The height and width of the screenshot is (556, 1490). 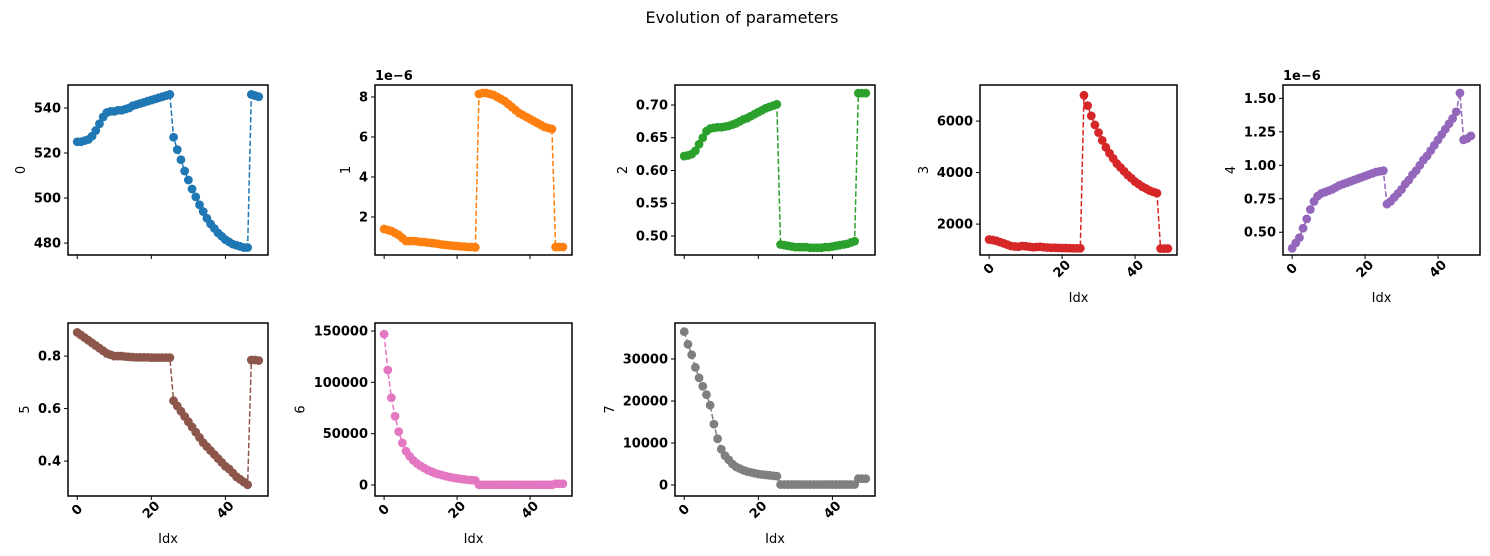 I want to click on y-tick-label: 4000, so click(x=955, y=173).